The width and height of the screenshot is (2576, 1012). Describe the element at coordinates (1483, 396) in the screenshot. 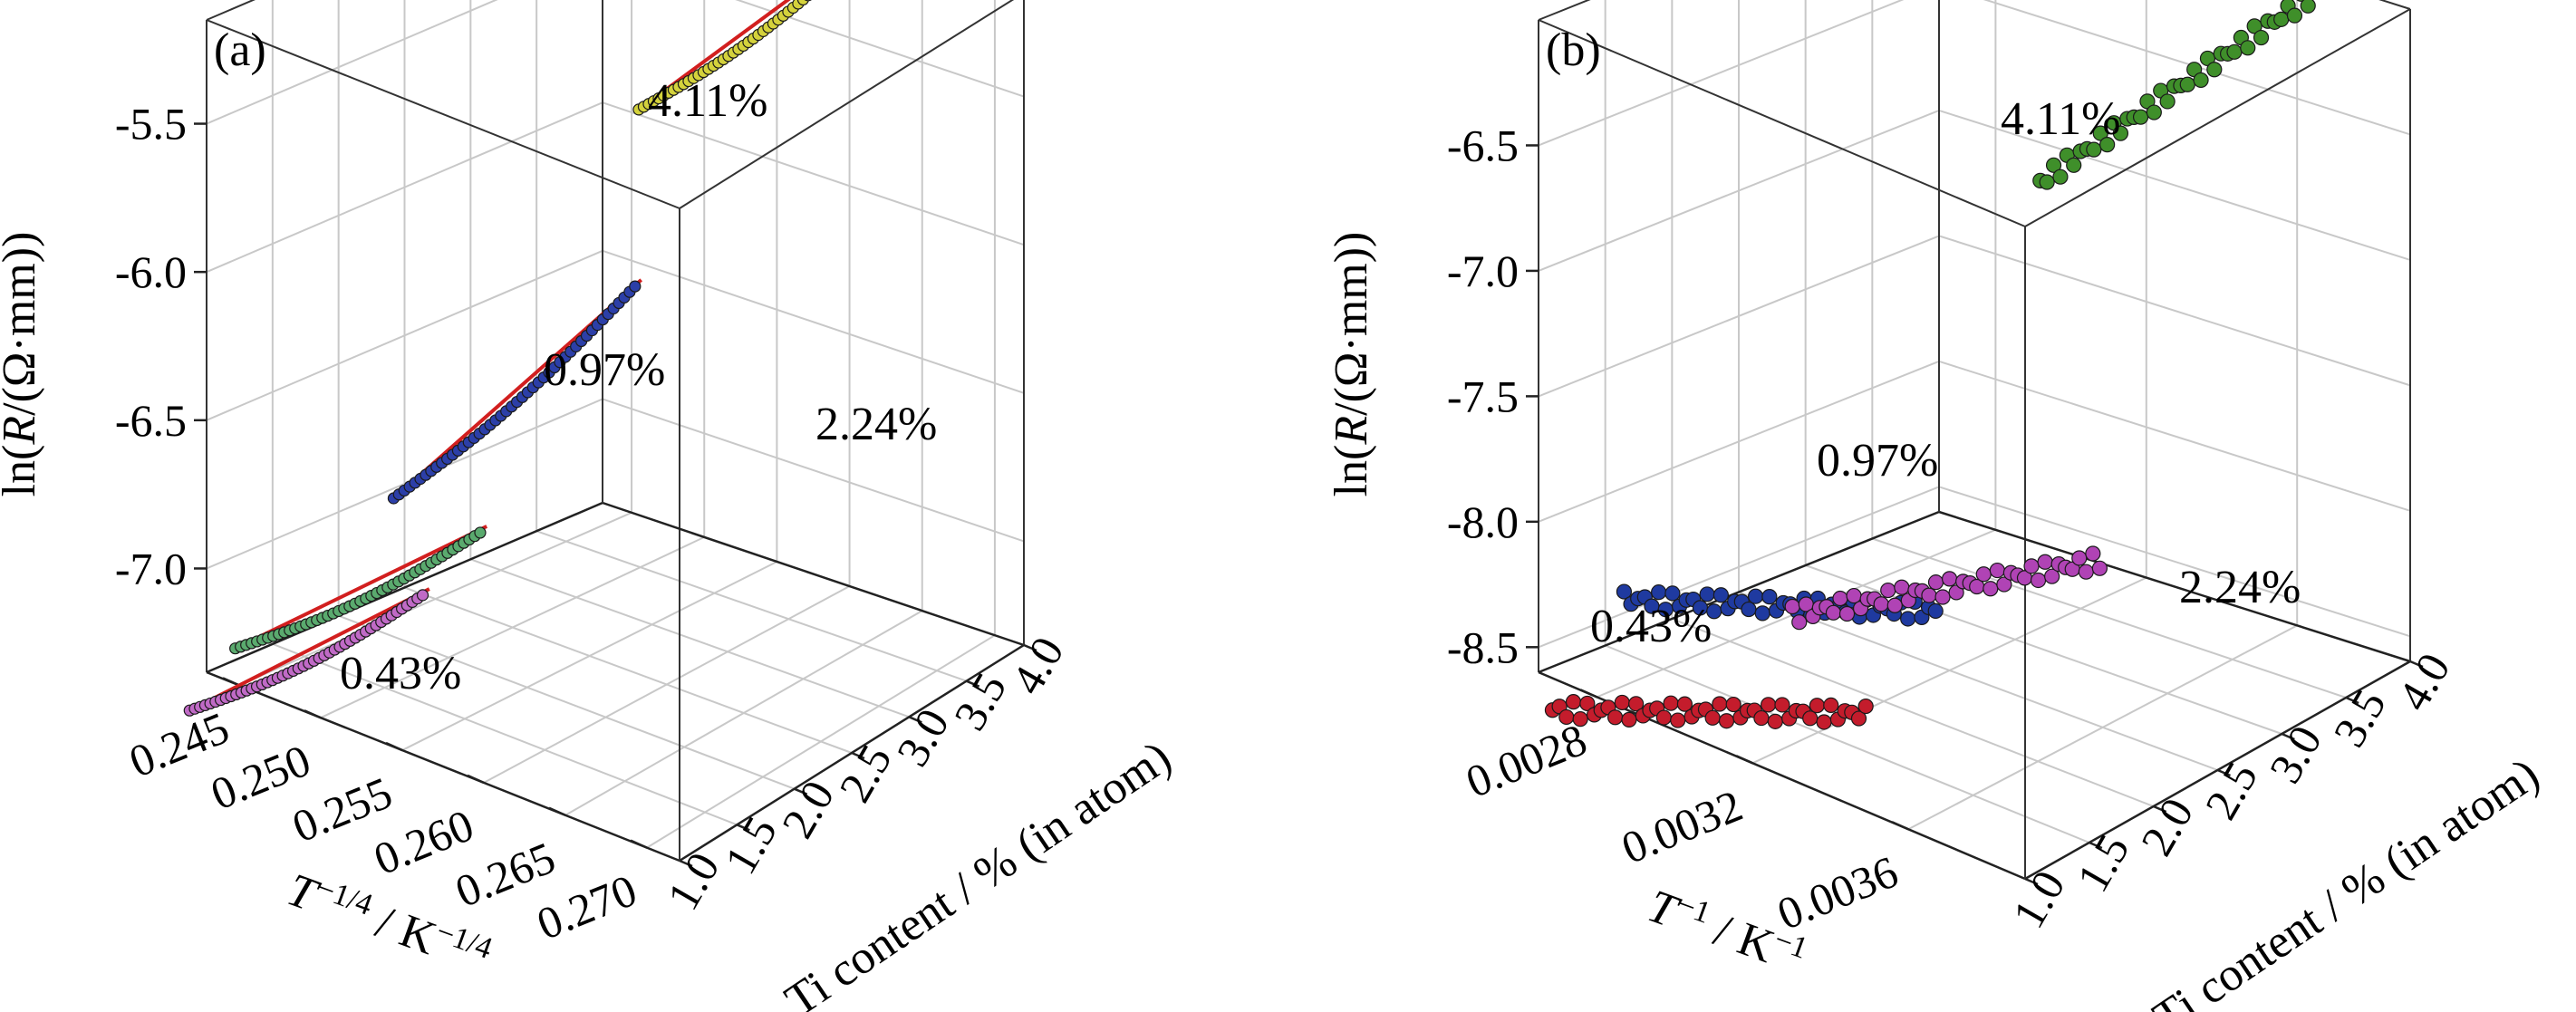

I see `z-tick-label: -7.5` at that location.